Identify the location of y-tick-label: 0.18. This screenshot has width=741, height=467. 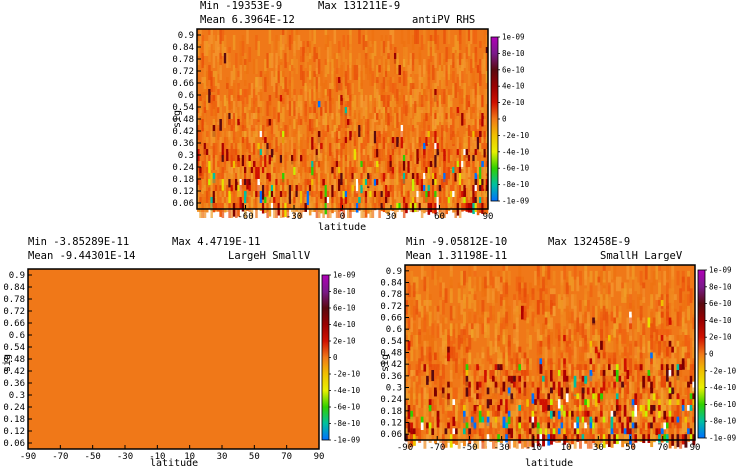
(183, 180).